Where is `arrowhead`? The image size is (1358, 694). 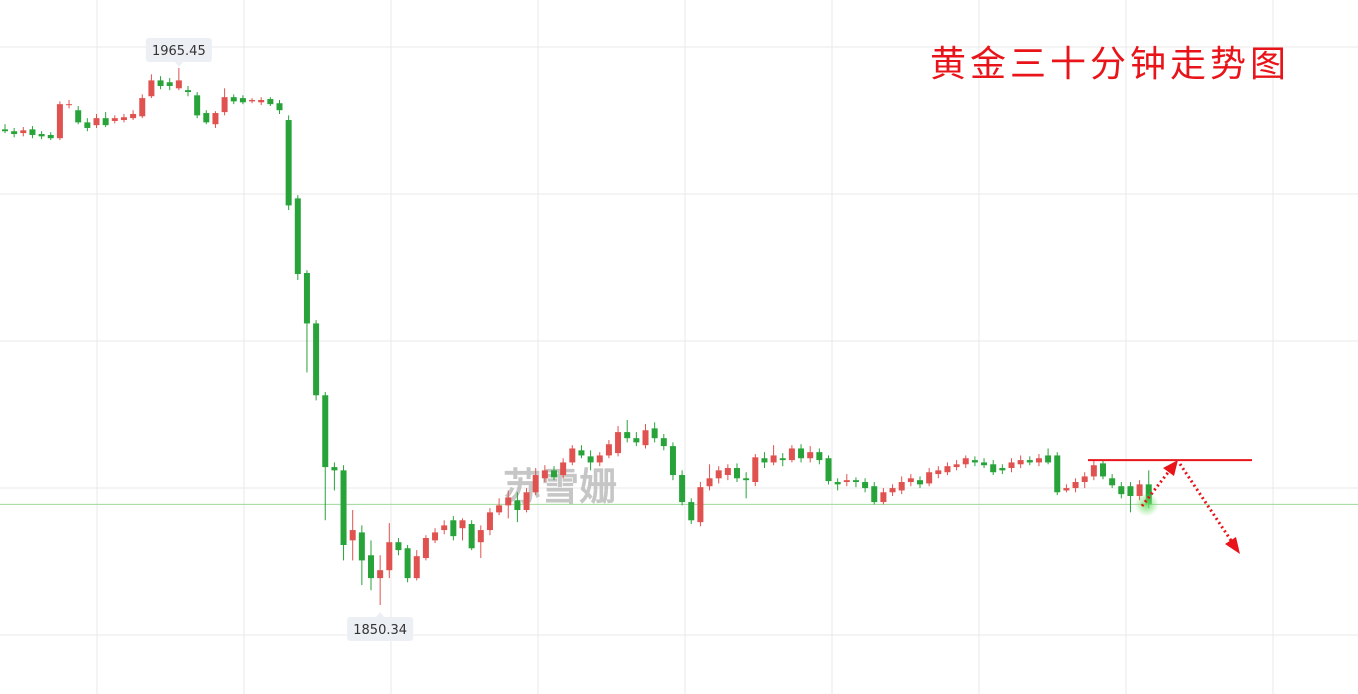 arrowhead is located at coordinates (1232, 545).